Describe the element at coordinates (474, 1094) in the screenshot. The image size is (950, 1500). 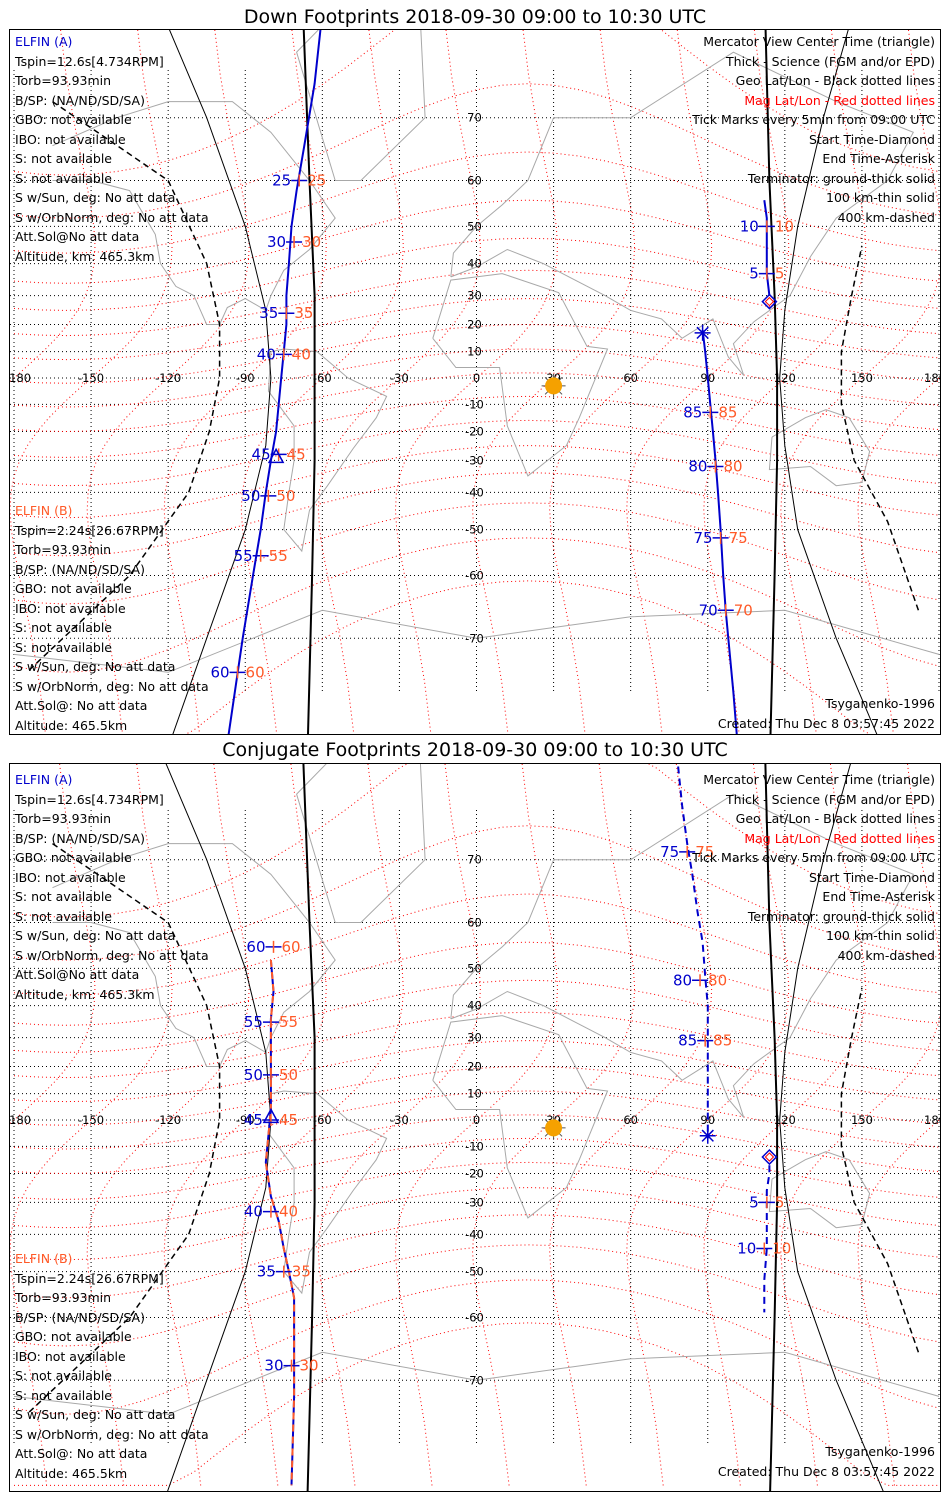
I see `lat-label: 10` at that location.